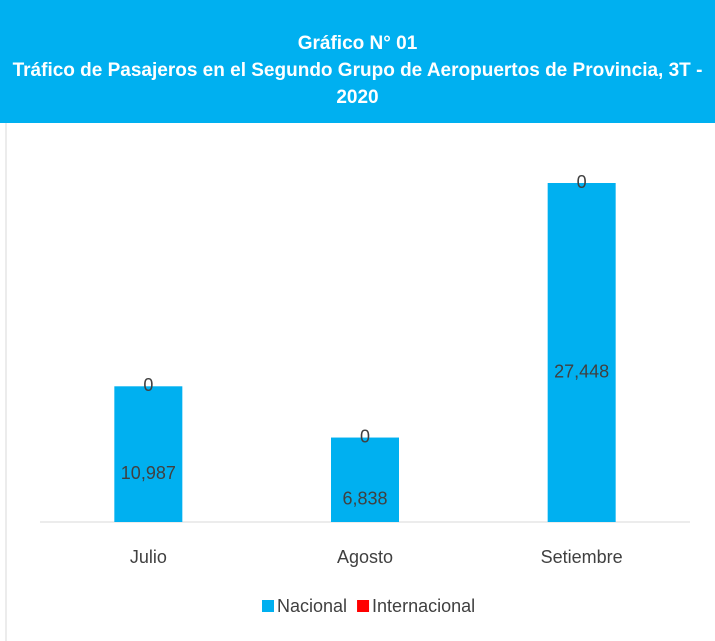 Image resolution: width=715 pixels, height=641 pixels. What do you see at coordinates (357, 43) in the screenshot?
I see `chart-title: Gráfico N° 01` at bounding box center [357, 43].